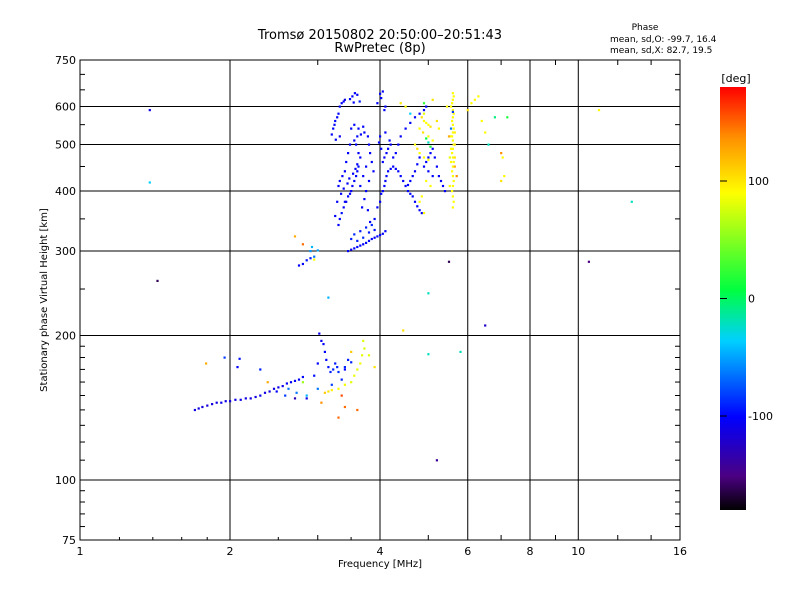 The height and width of the screenshot is (604, 800). I want to click on colorbar-tick-label: -100, so click(760, 416).